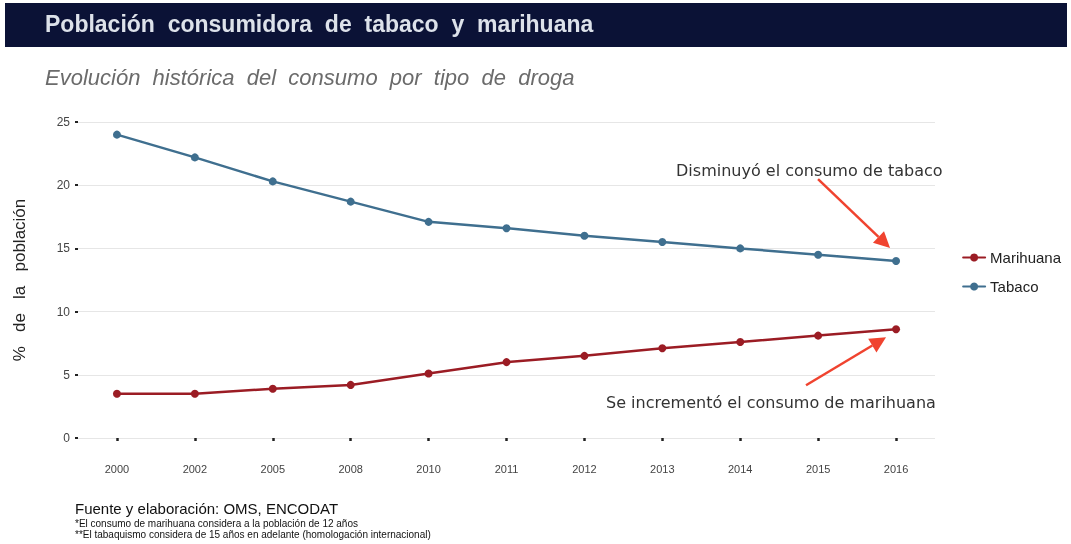 The width and height of the screenshot is (1071, 544). I want to click on x-tick-label: 2012, so click(584, 468).